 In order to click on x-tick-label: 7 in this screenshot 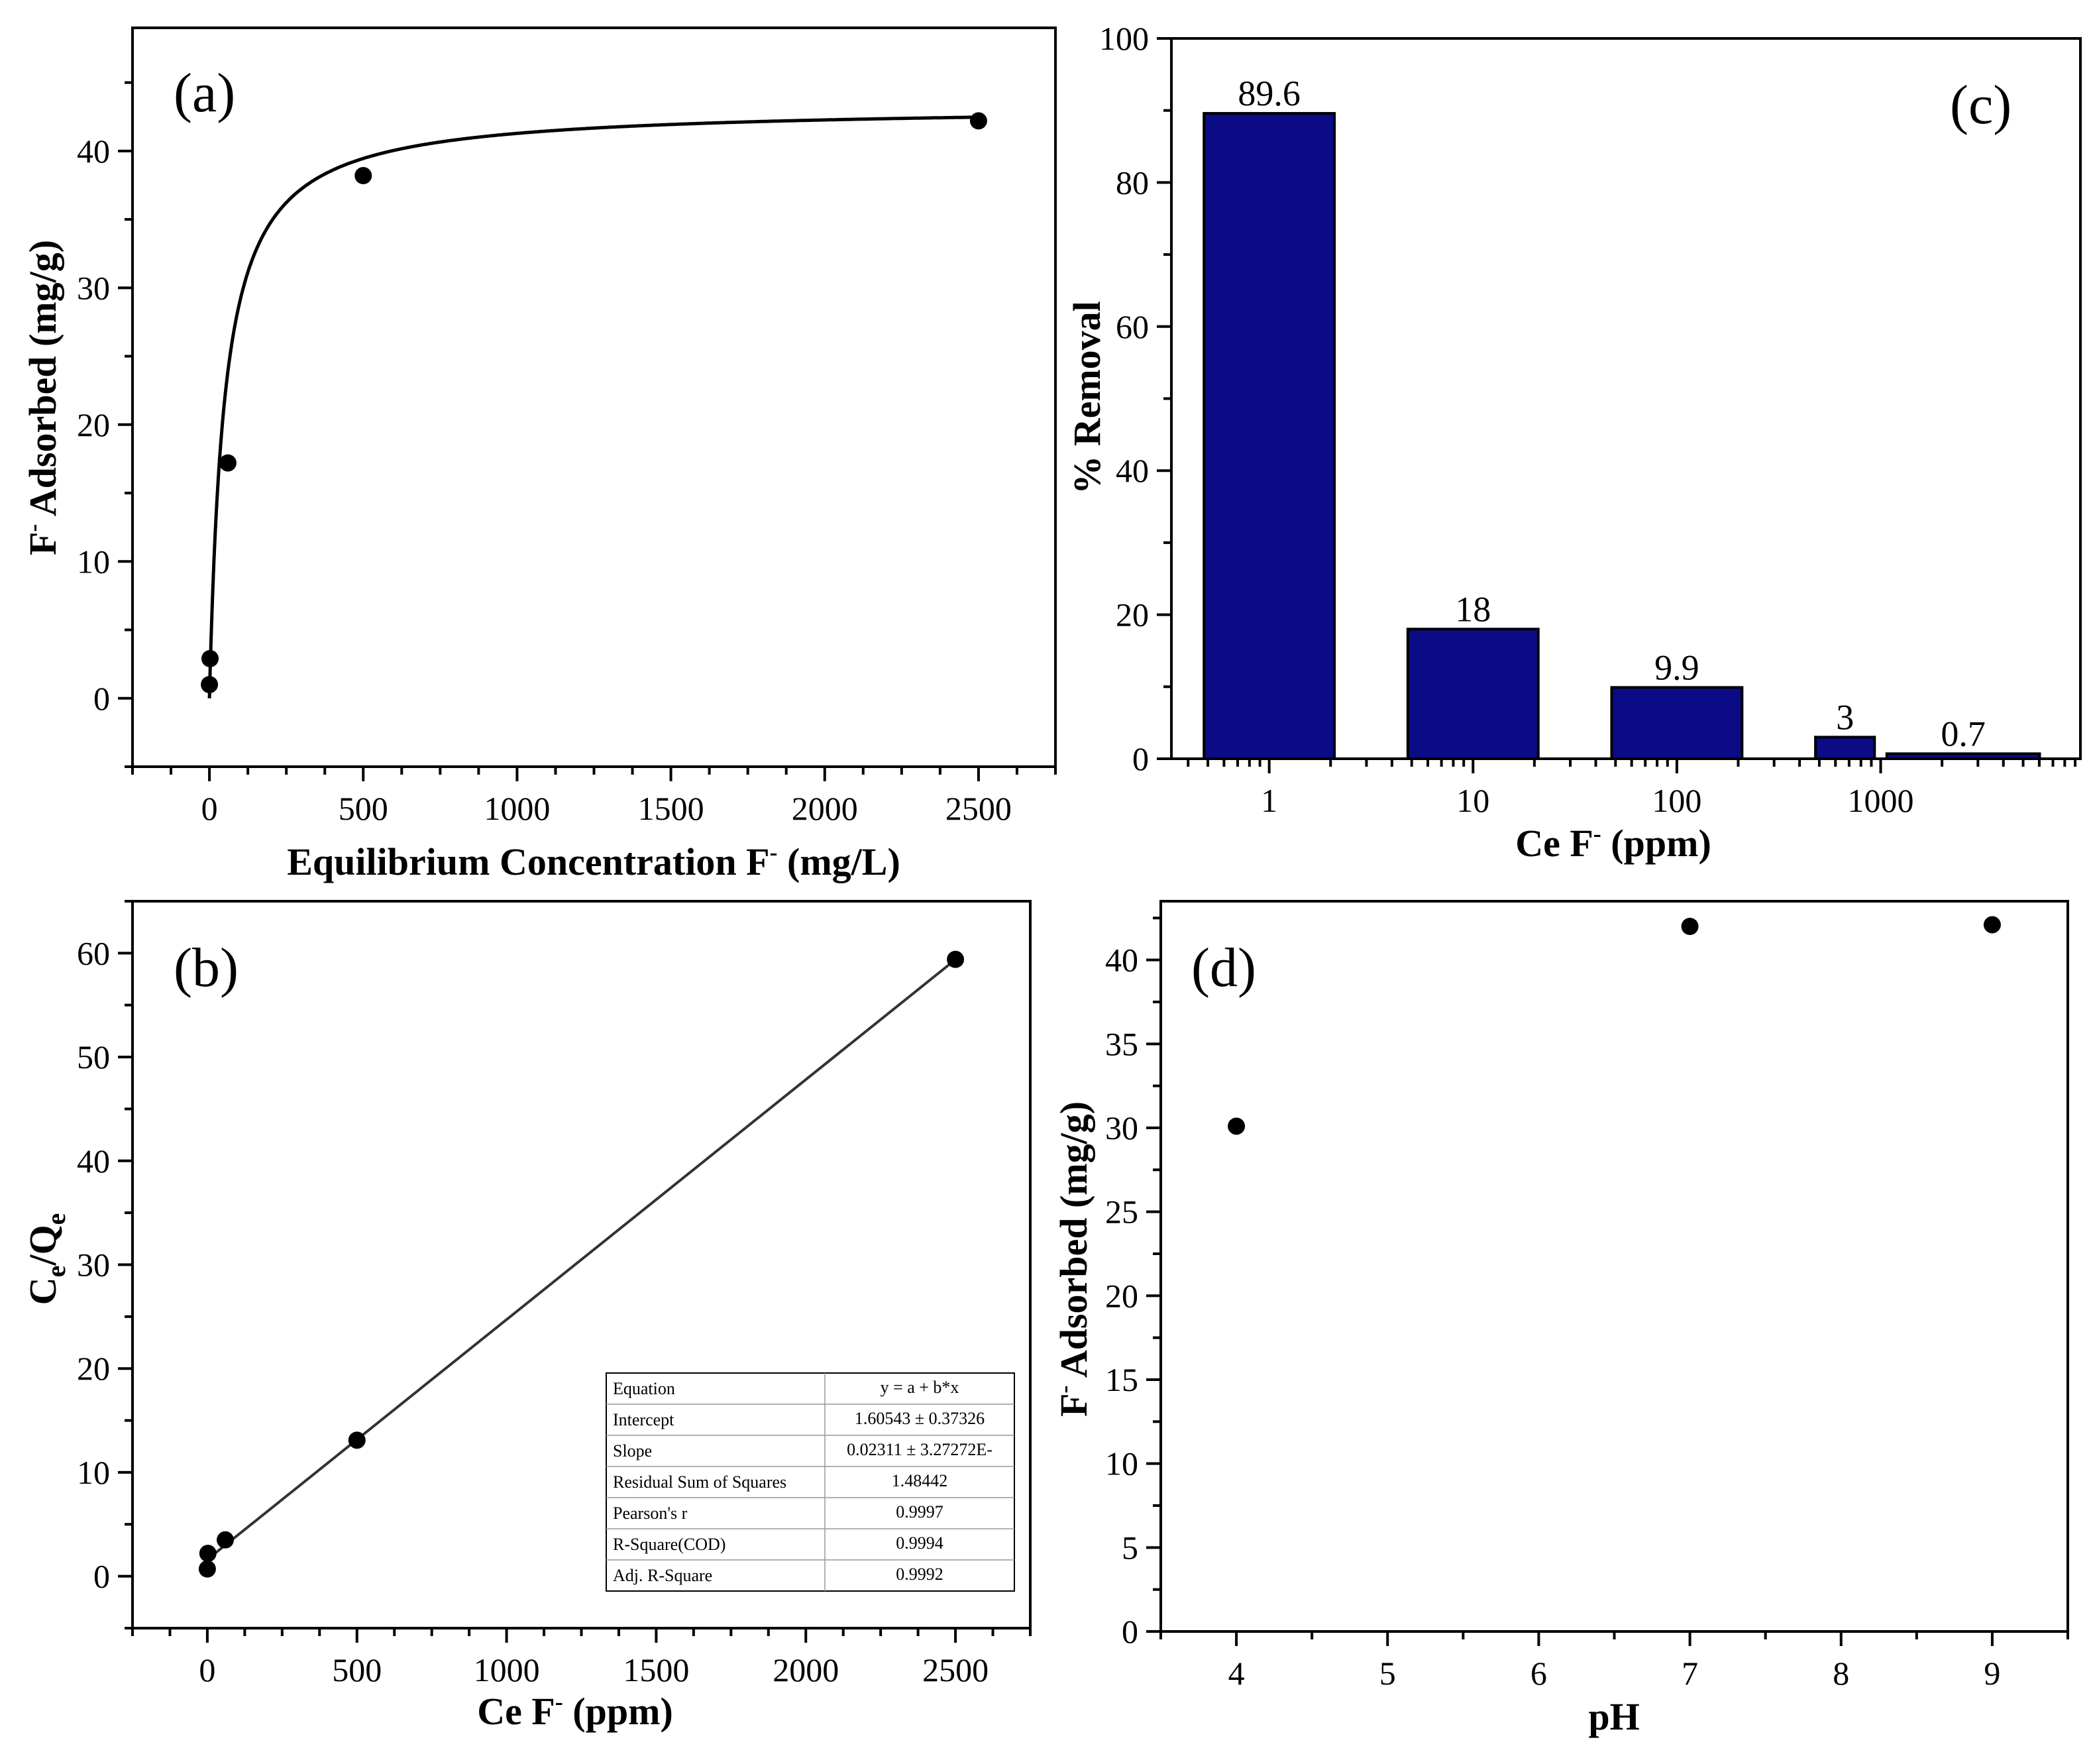, I will do `click(1690, 1673)`.